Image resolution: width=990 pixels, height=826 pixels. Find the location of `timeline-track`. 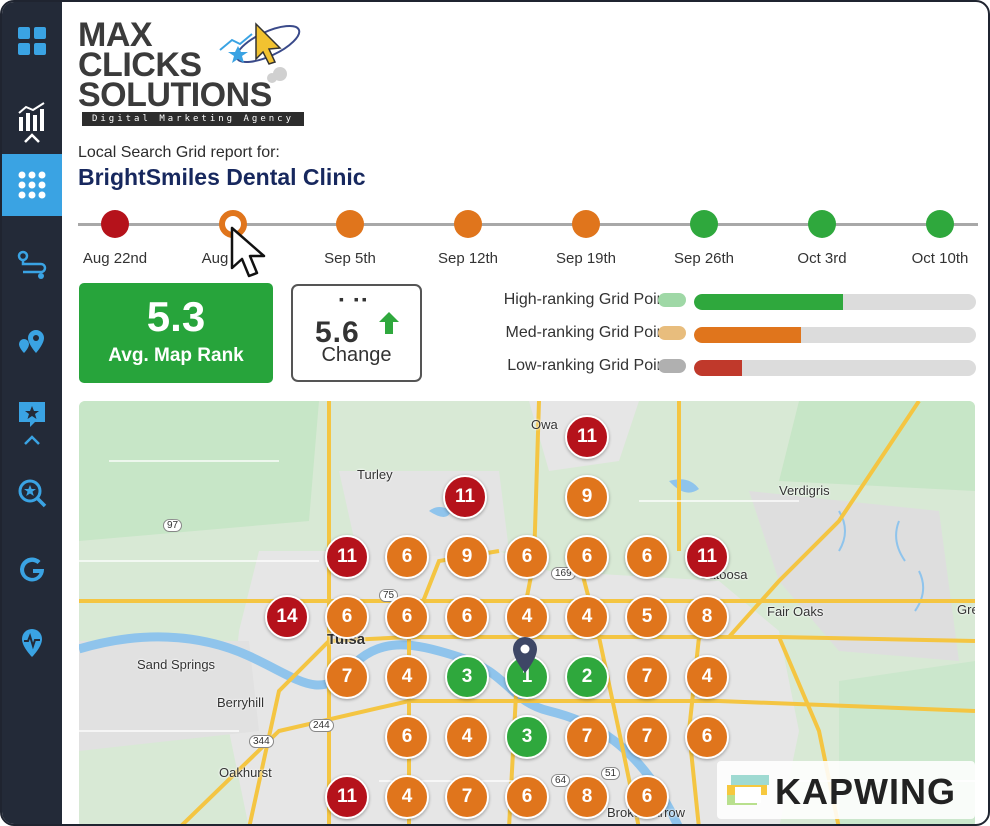

timeline-track is located at coordinates (528, 224).